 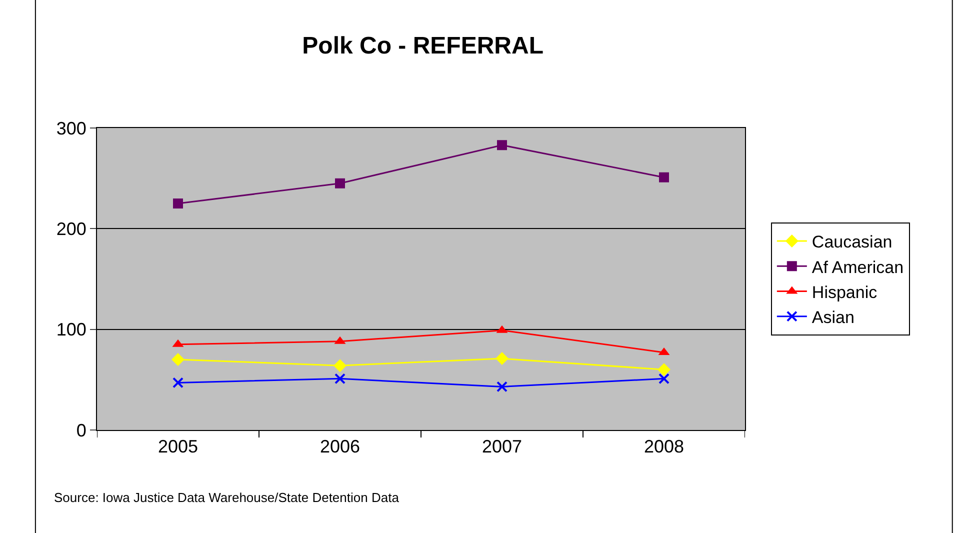 I want to click on source-note: Source: Iowa Justice Data Warehouse/State Detention Data, so click(x=227, y=497).